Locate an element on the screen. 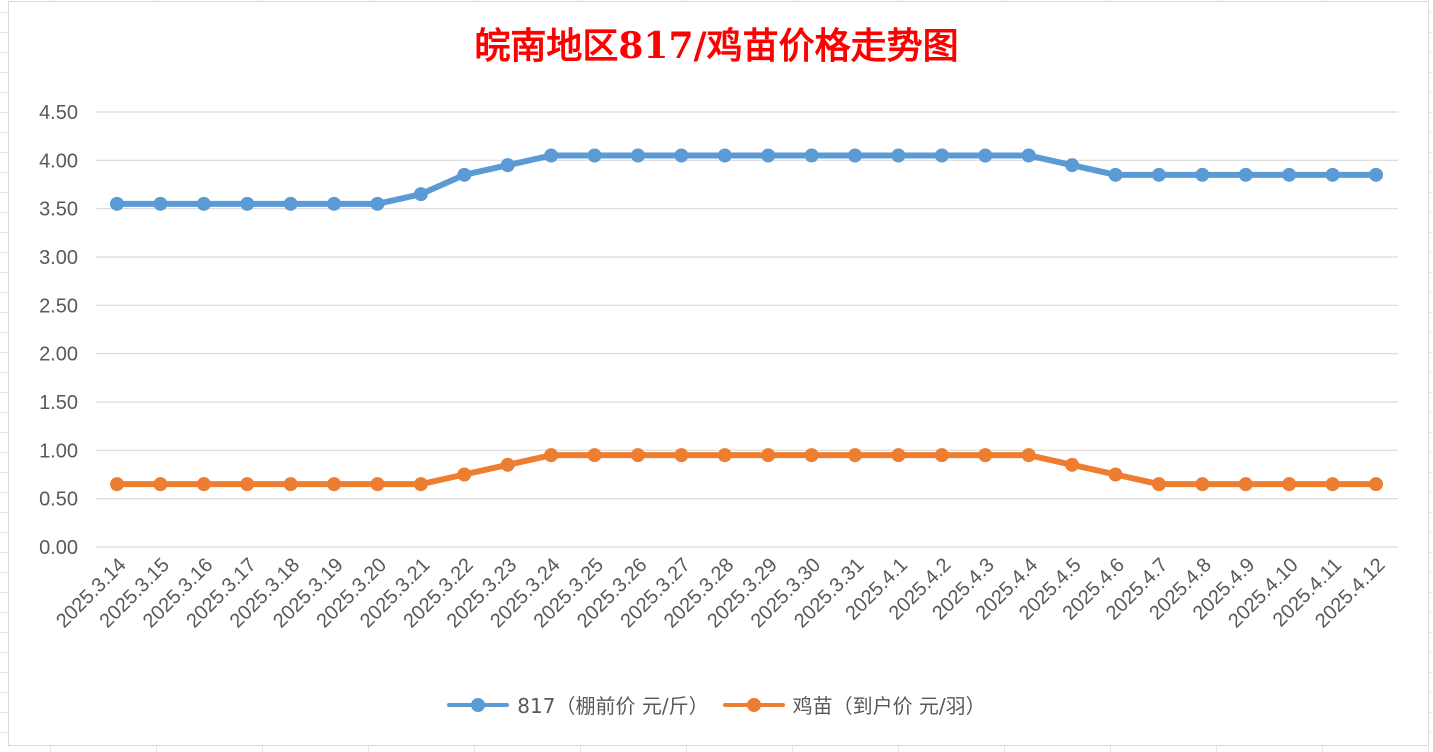  y-tick-label: 3.00 is located at coordinates (58, 258).